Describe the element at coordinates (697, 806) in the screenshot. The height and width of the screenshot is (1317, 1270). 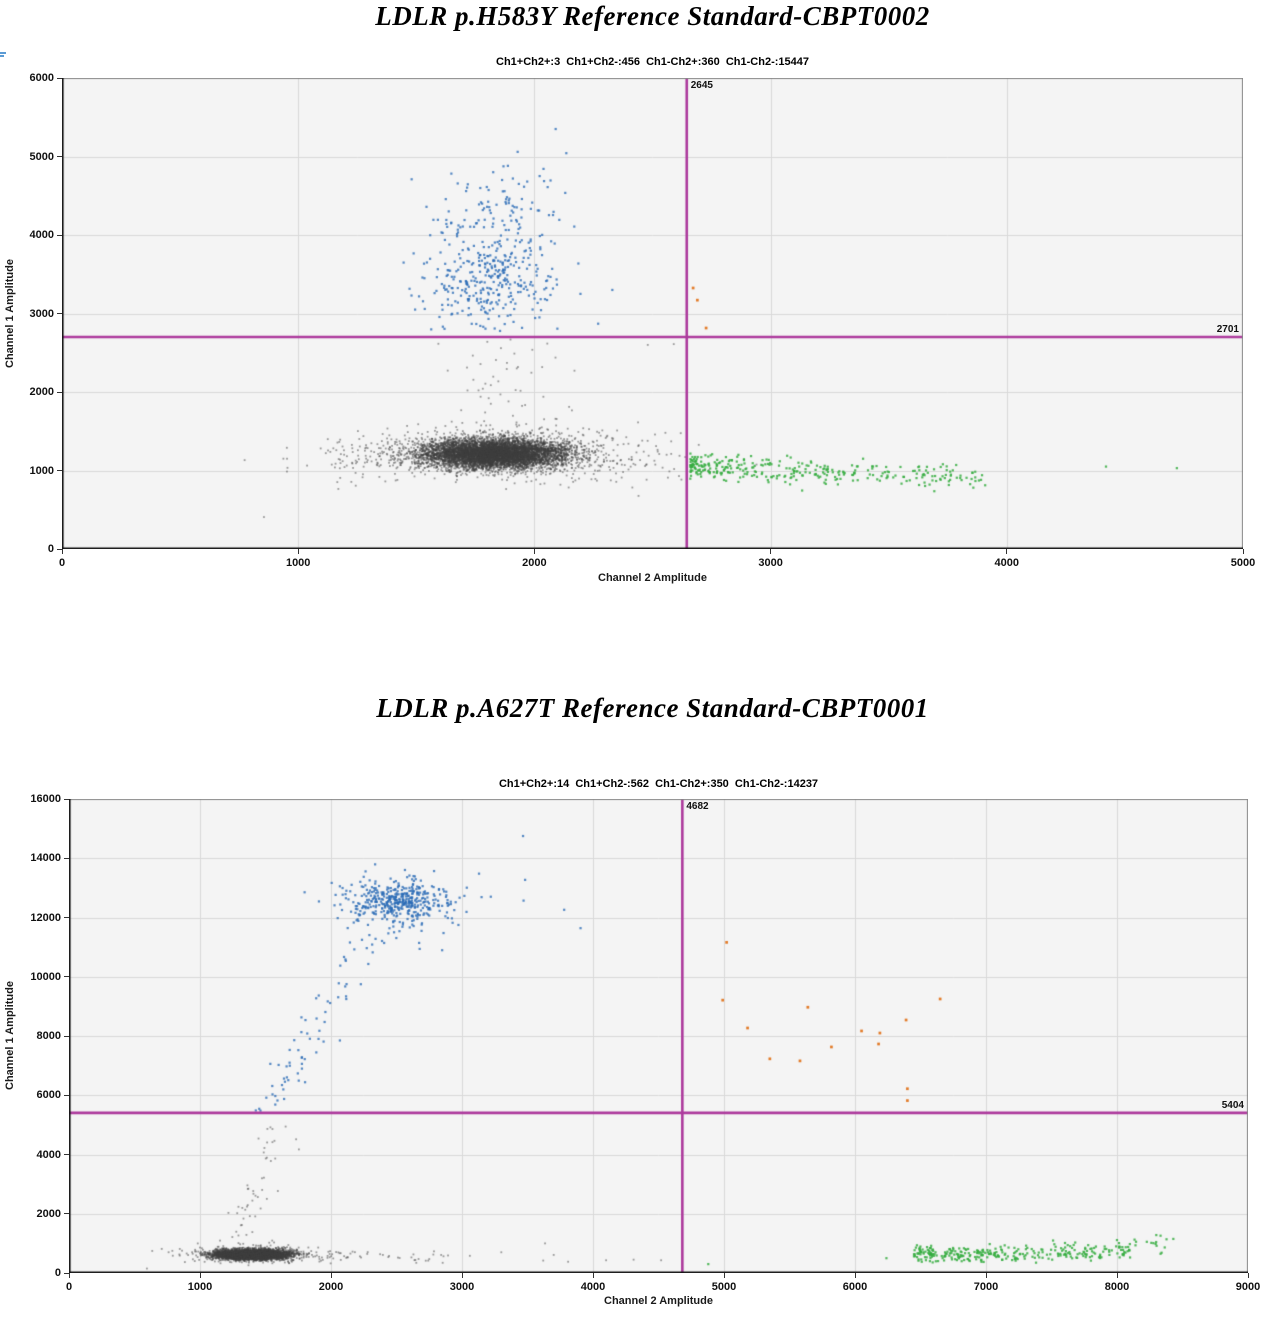
I see `ch2-threshold-value: 4682` at that location.